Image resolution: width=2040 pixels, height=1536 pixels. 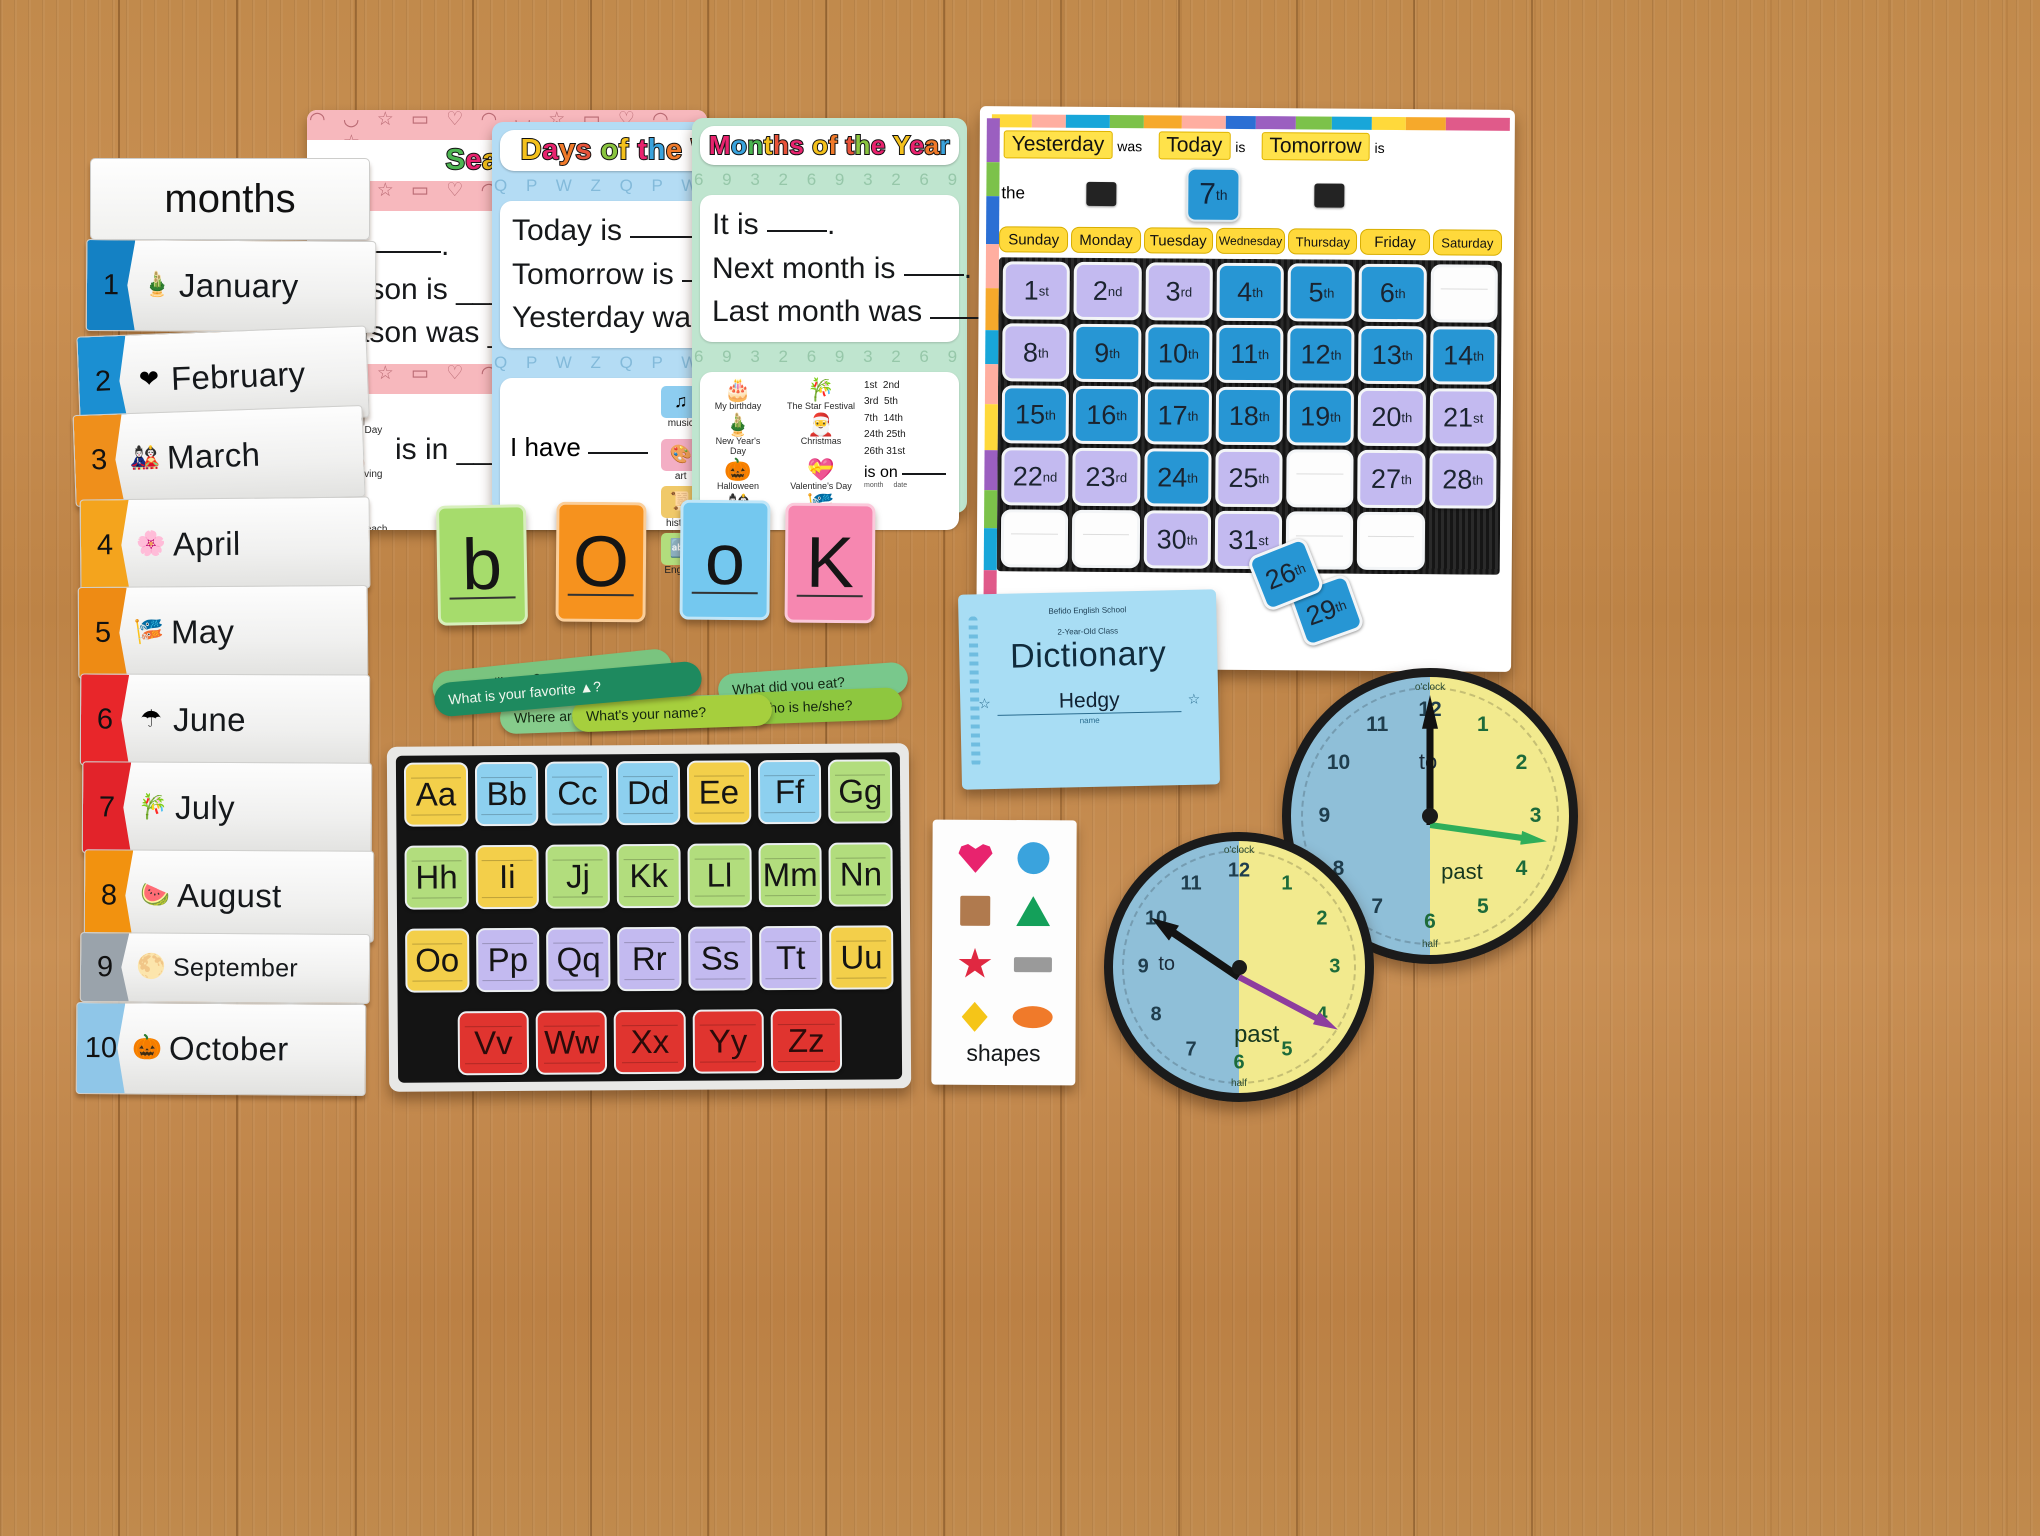 What do you see at coordinates (790, 958) in the screenshot?
I see `alphabet-tile-Tt: Tt` at bounding box center [790, 958].